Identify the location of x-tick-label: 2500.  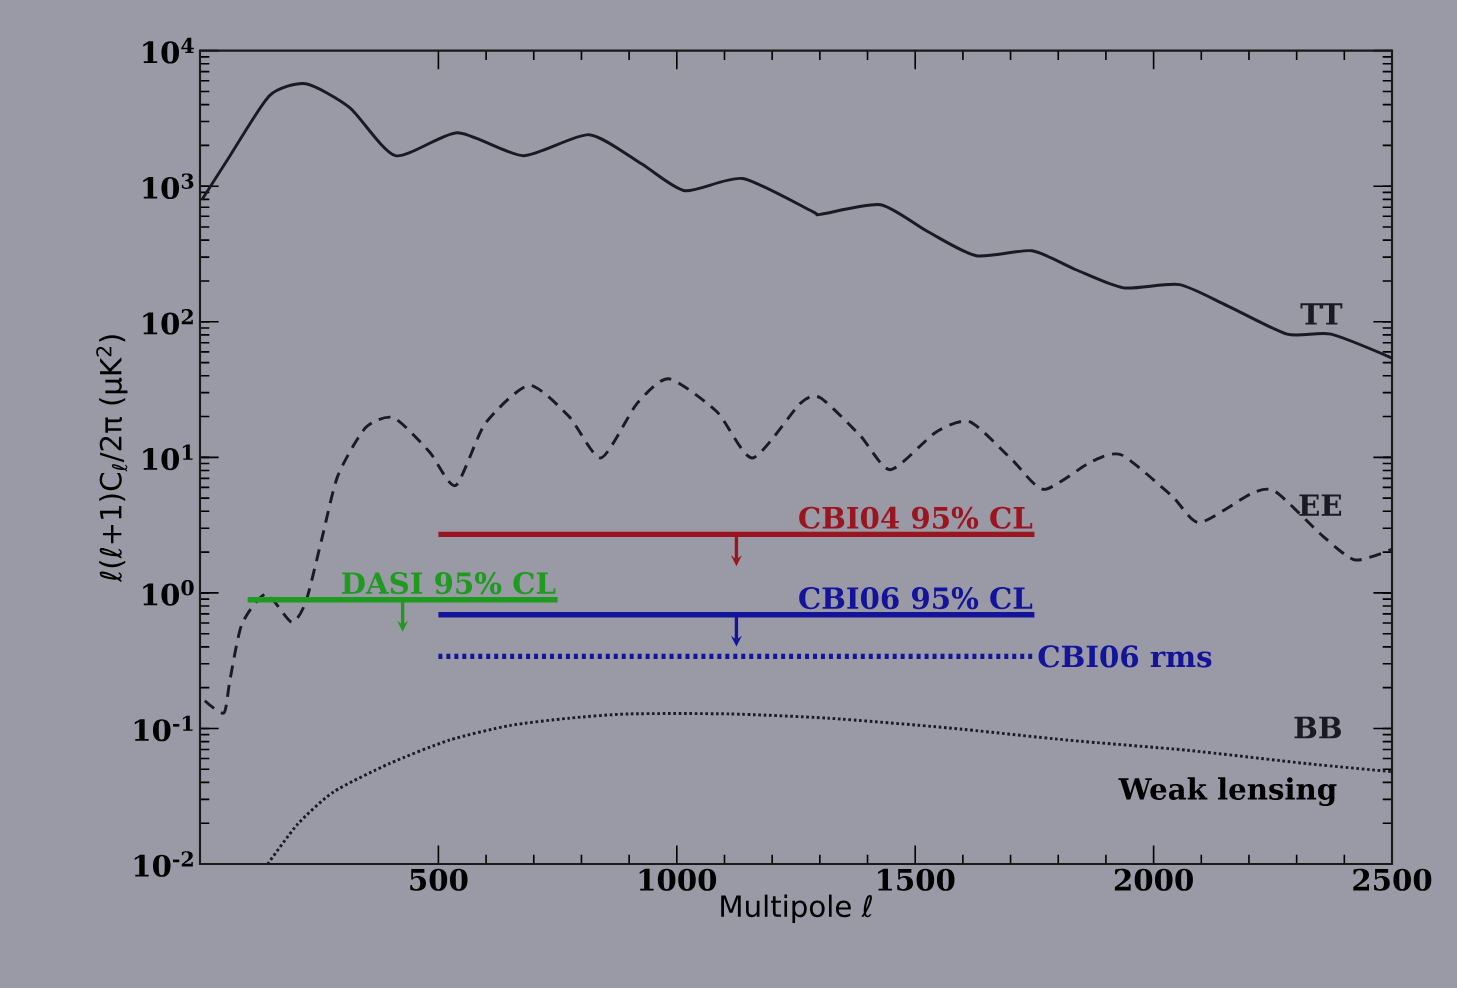
(1392, 879).